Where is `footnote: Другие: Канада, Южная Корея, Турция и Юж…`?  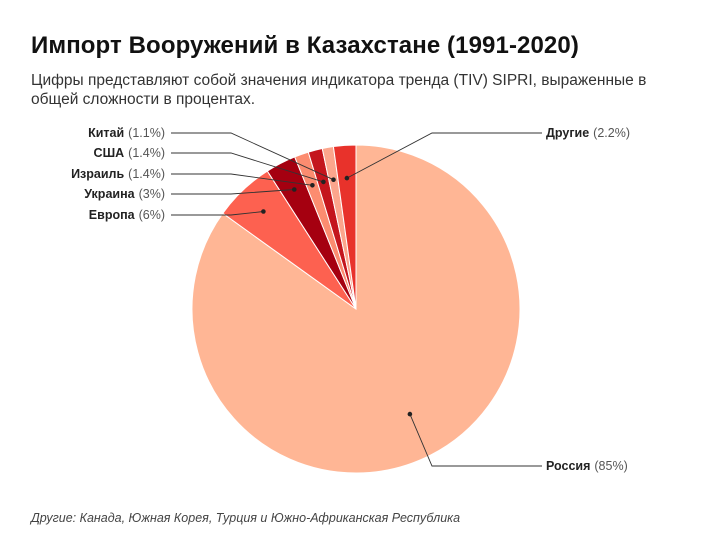
footnote: Другие: Канада, Южная Корея, Турция и Юж… is located at coordinates (246, 518).